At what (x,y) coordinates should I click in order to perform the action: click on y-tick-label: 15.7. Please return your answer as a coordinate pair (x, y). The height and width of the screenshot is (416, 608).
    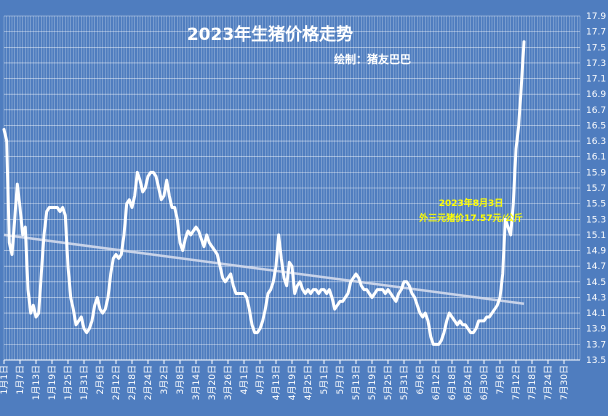
    Looking at the image, I should click on (596, 189).